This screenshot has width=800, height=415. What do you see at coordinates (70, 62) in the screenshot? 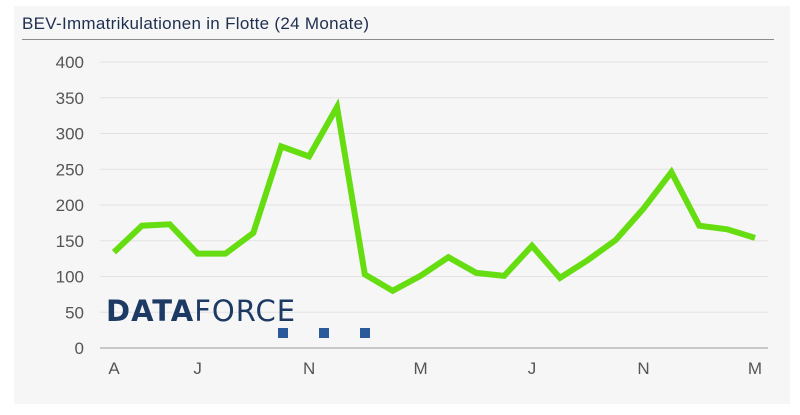
I see `y-tick-label: 400` at bounding box center [70, 62].